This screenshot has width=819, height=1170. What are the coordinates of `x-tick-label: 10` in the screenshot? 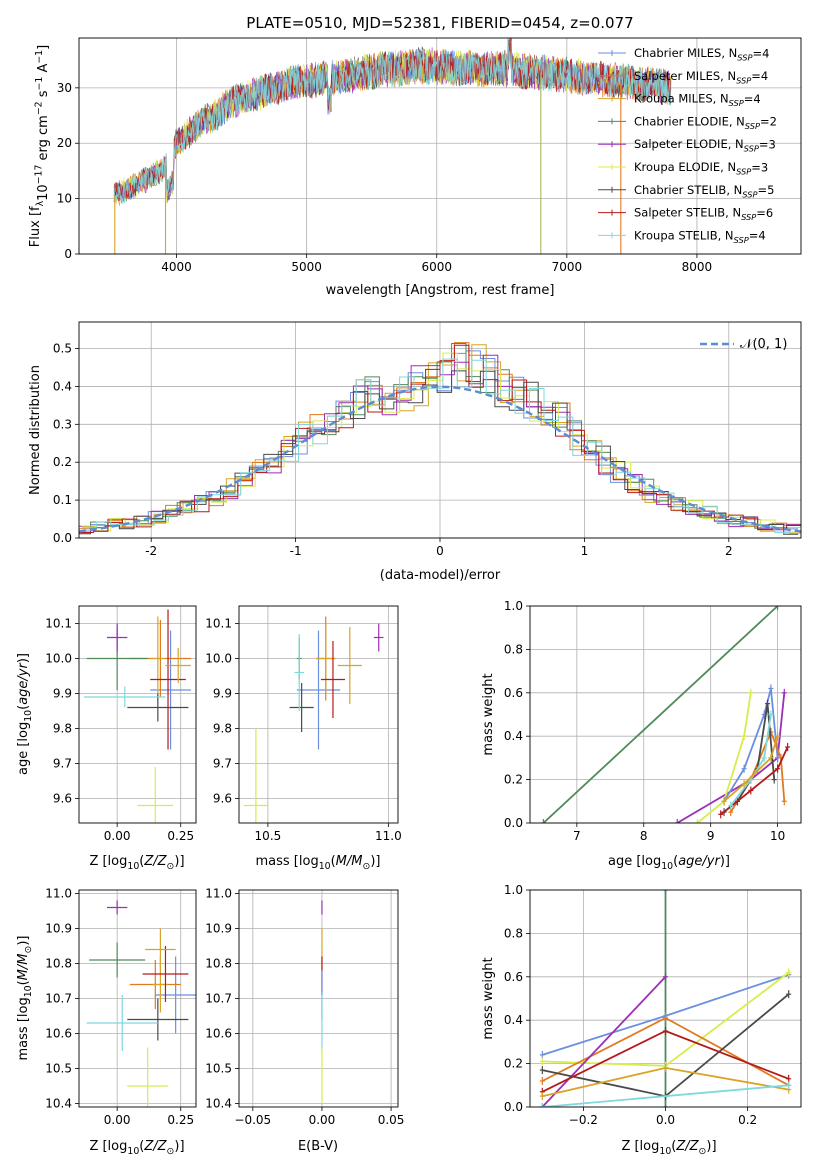 It's located at (777, 836).